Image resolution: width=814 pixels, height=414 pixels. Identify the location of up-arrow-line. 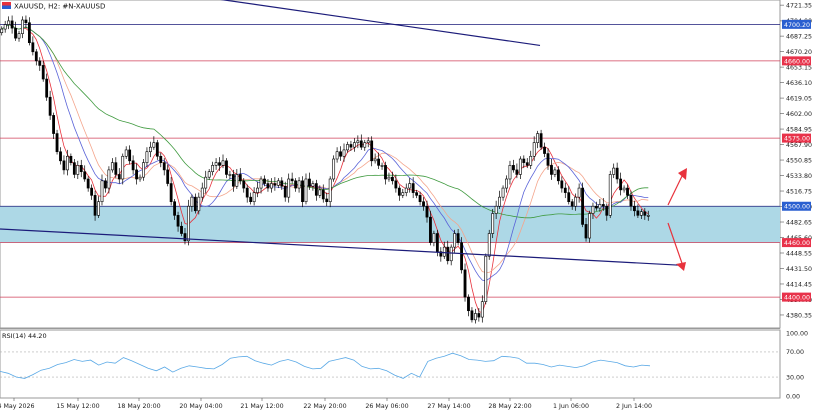
(676, 188).